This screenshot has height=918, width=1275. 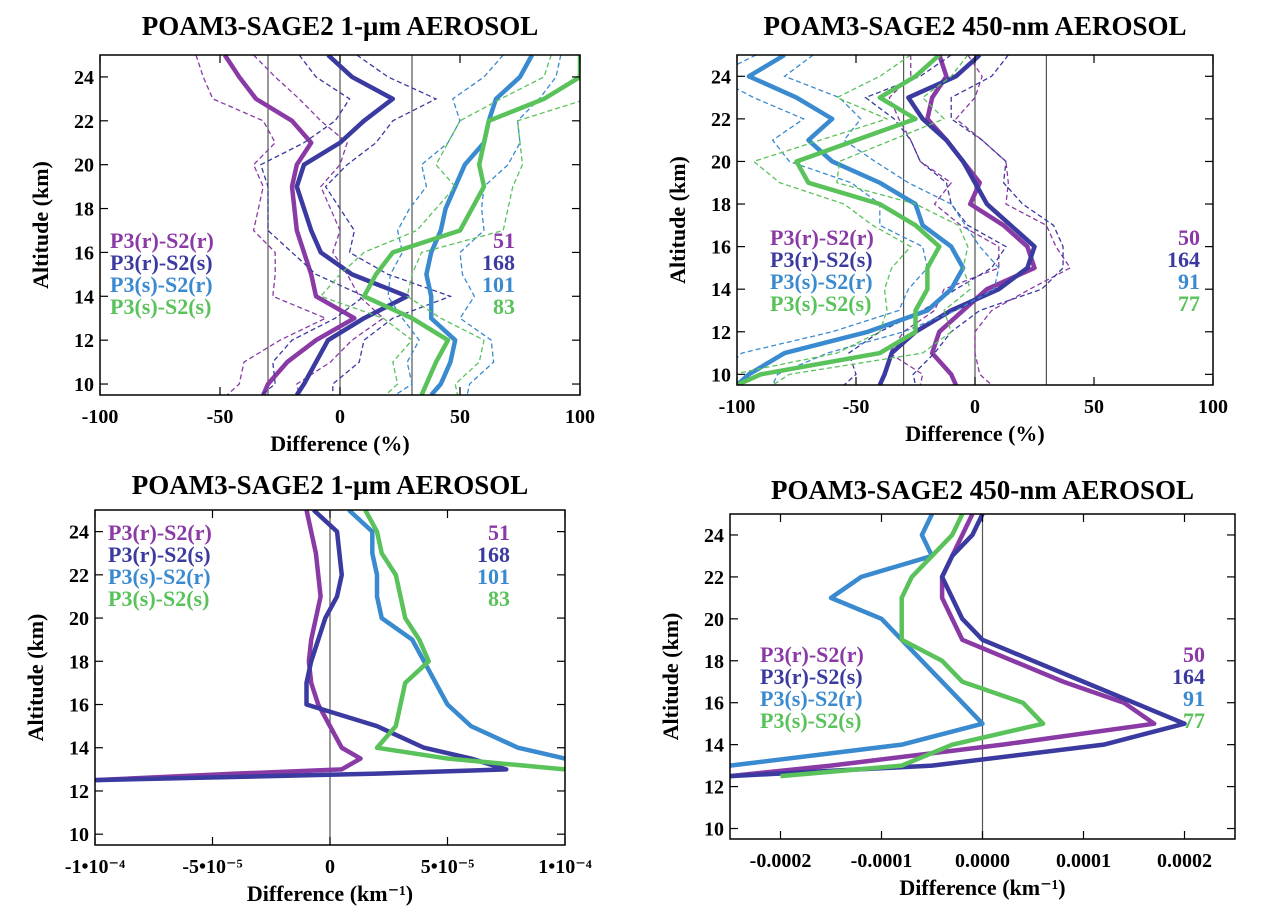 What do you see at coordinates (40, 225) in the screenshot?
I see `y-axis-label: Altitude (km)` at bounding box center [40, 225].